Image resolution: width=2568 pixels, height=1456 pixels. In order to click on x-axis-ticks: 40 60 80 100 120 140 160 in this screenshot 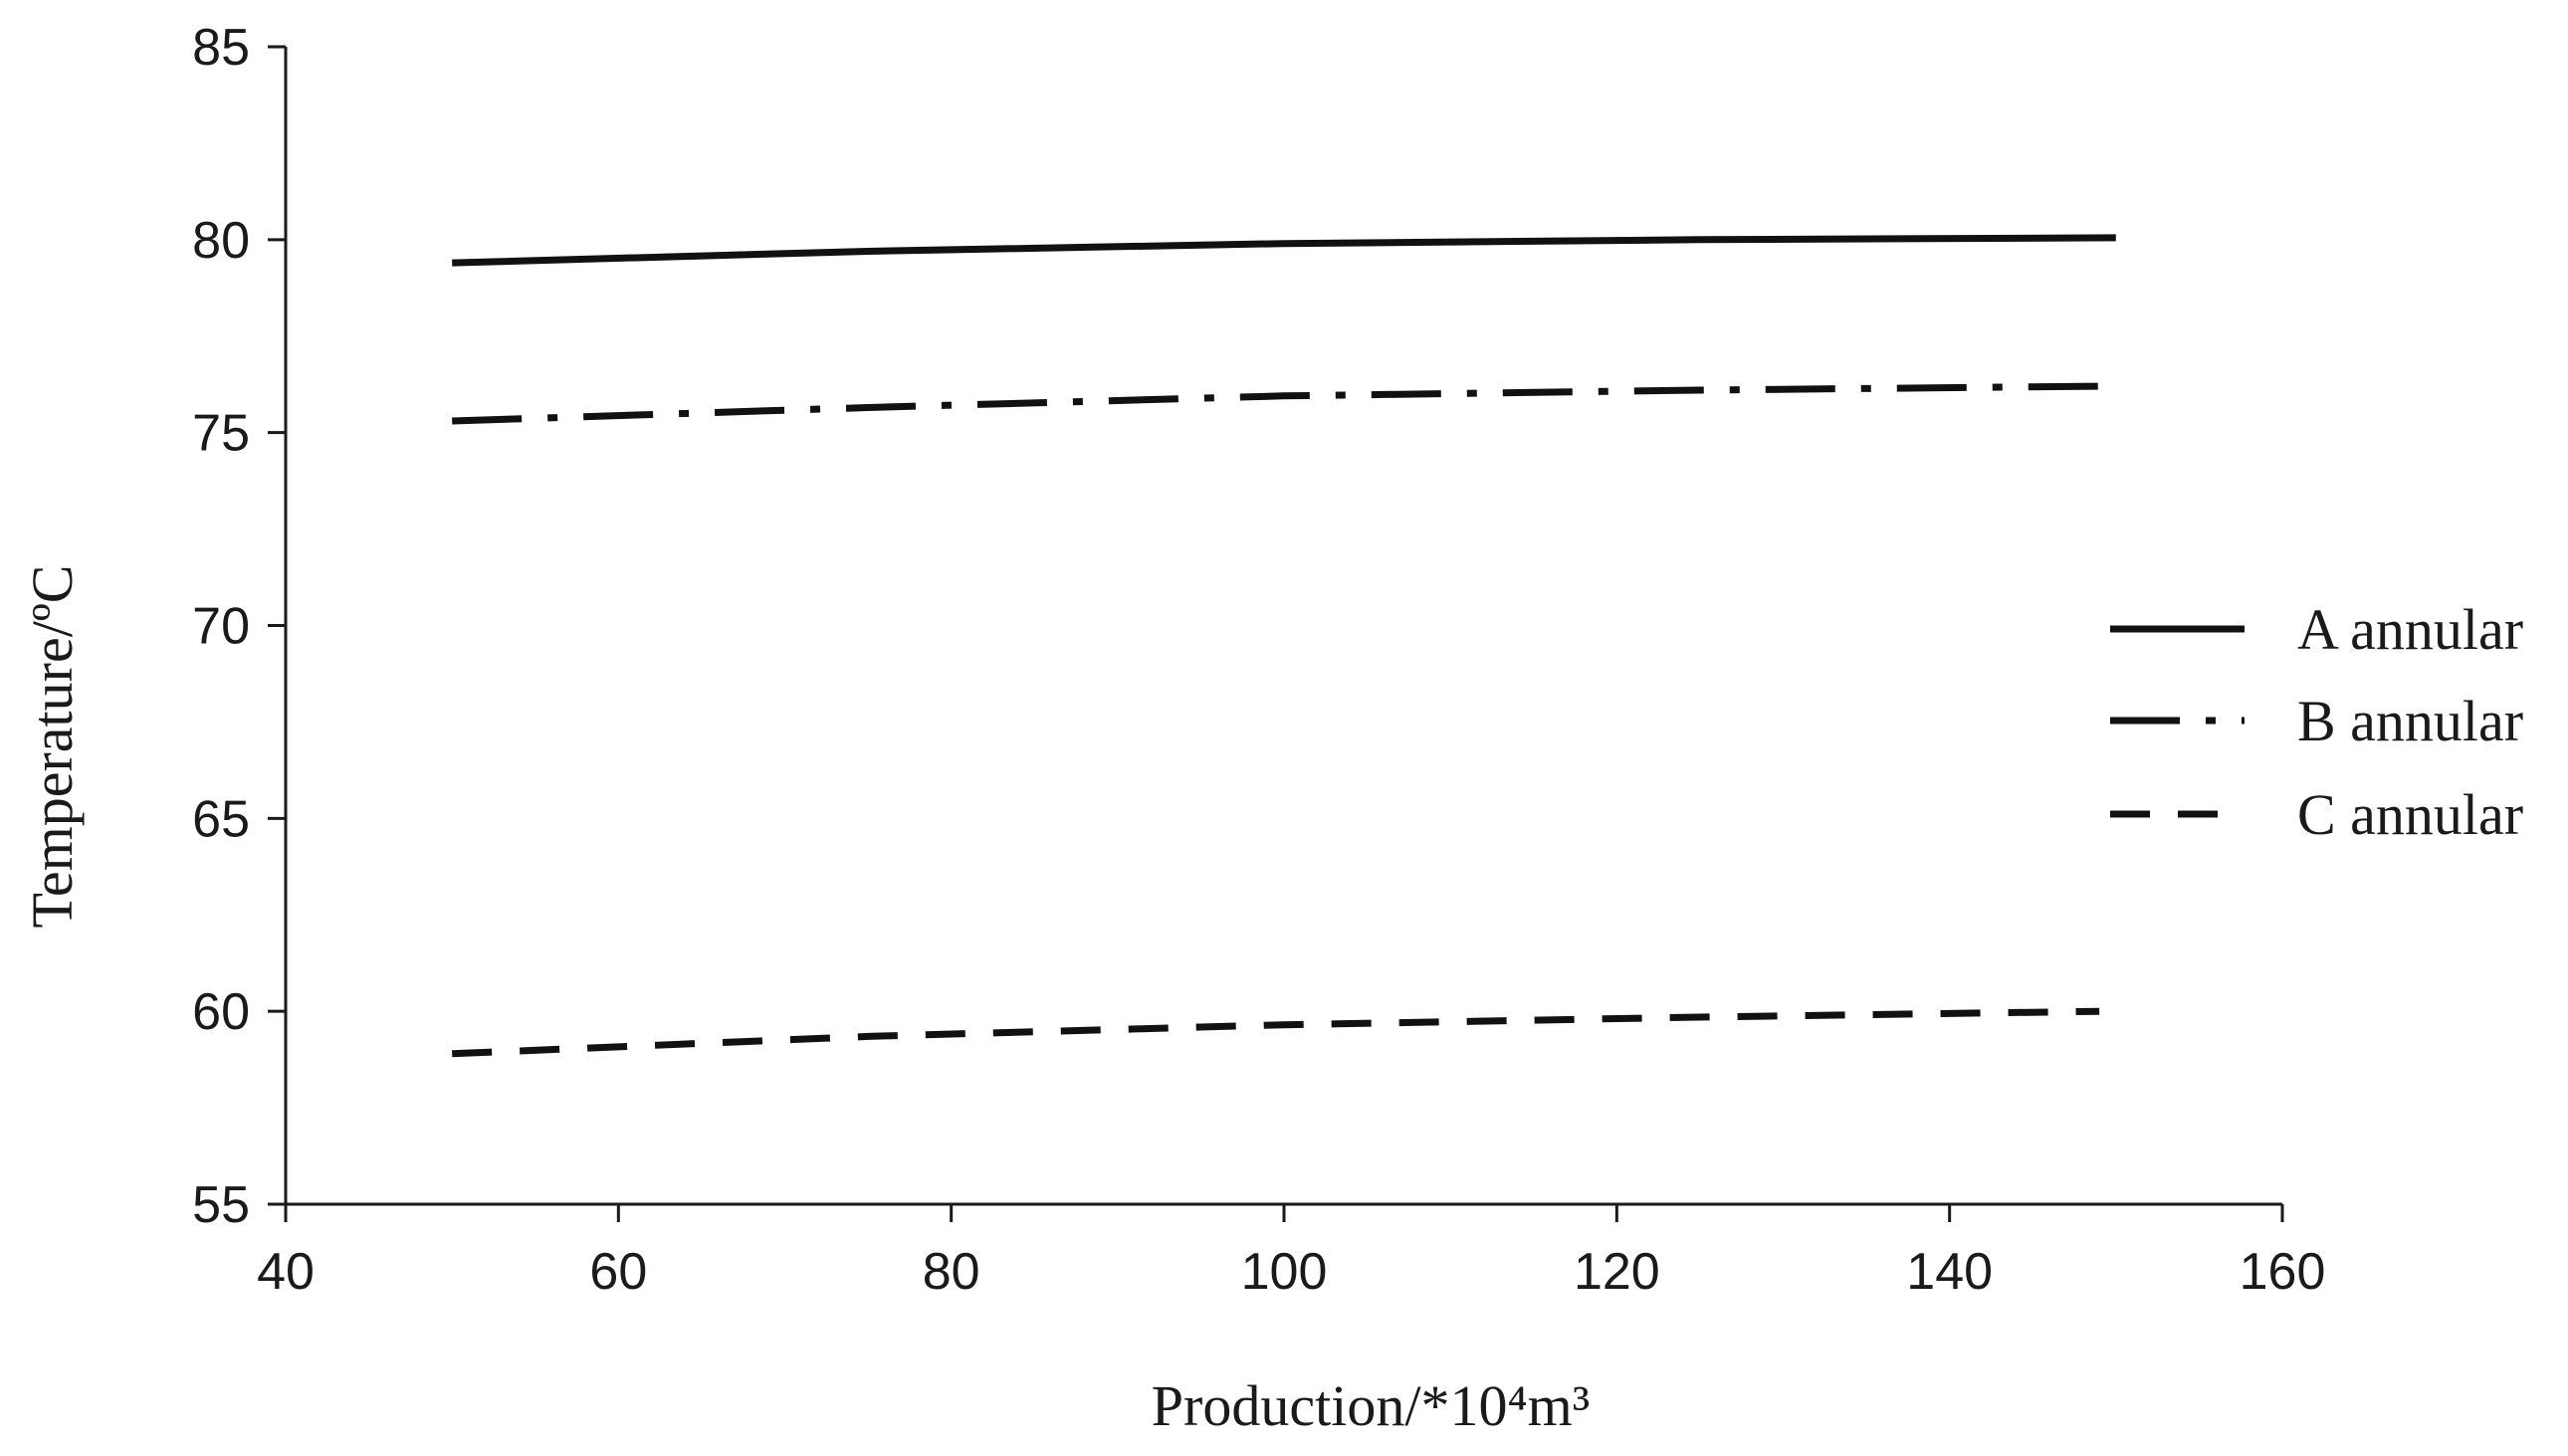, I will do `click(1291, 1252)`.